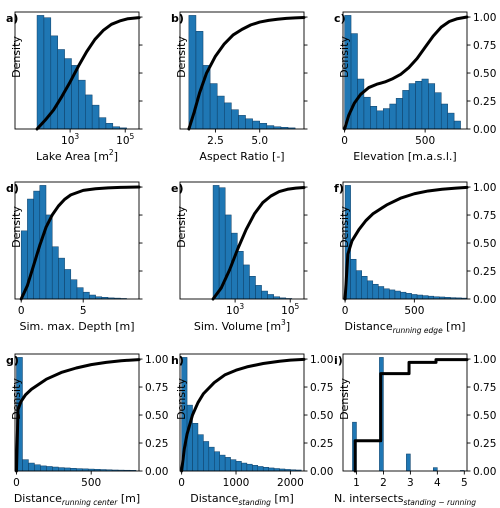 Image resolution: width=500 pixels, height=508 pixels. I want to click on panel-letter: a), so click(12, 18).